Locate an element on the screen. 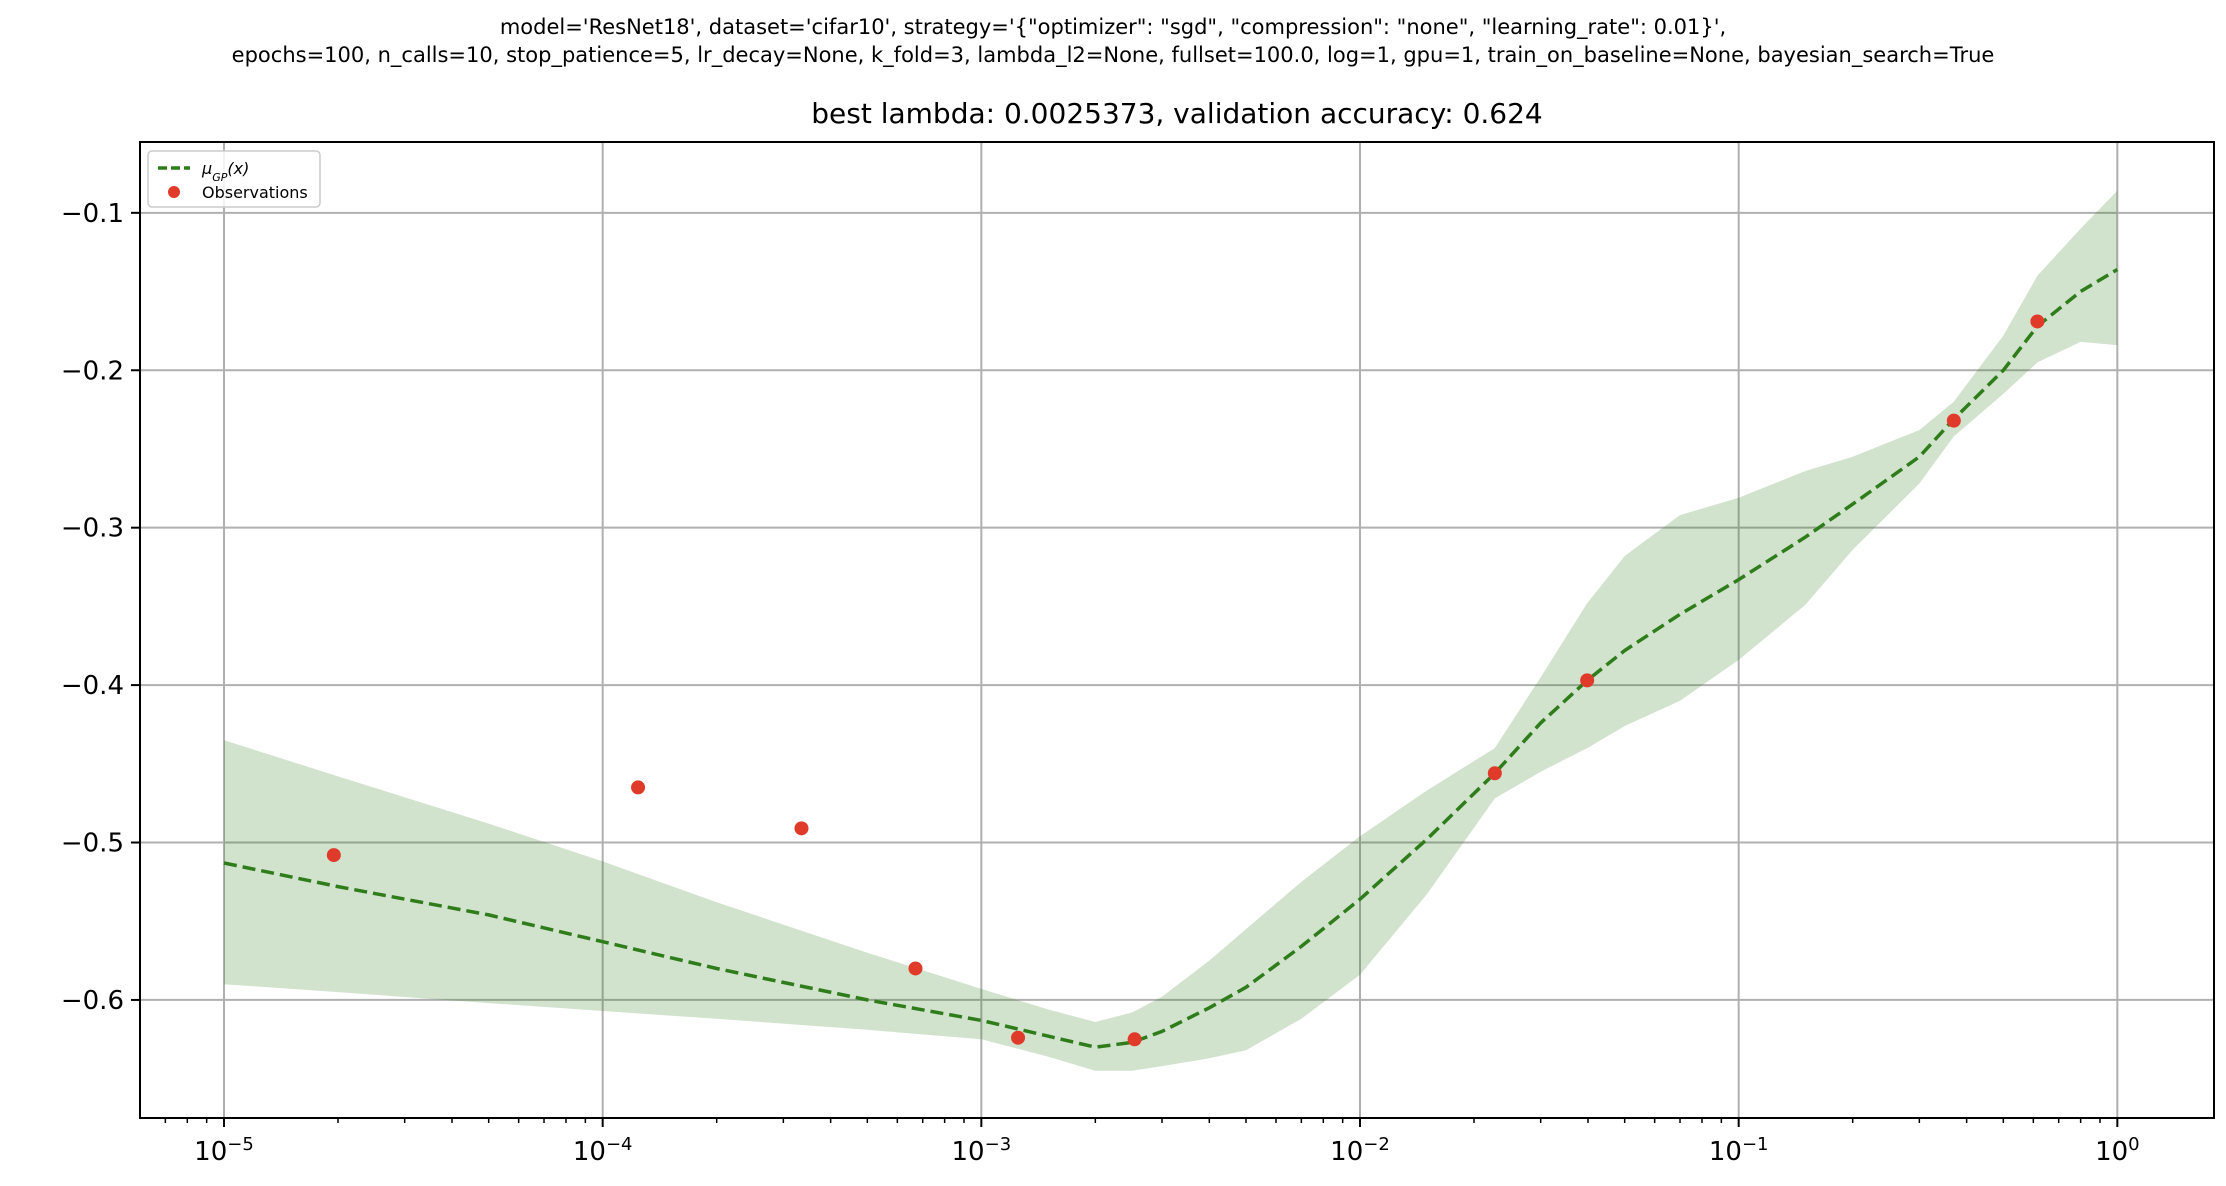 The image size is (2226, 1186). x-tick-label: 10⁻¹ is located at coordinates (1739, 1151).